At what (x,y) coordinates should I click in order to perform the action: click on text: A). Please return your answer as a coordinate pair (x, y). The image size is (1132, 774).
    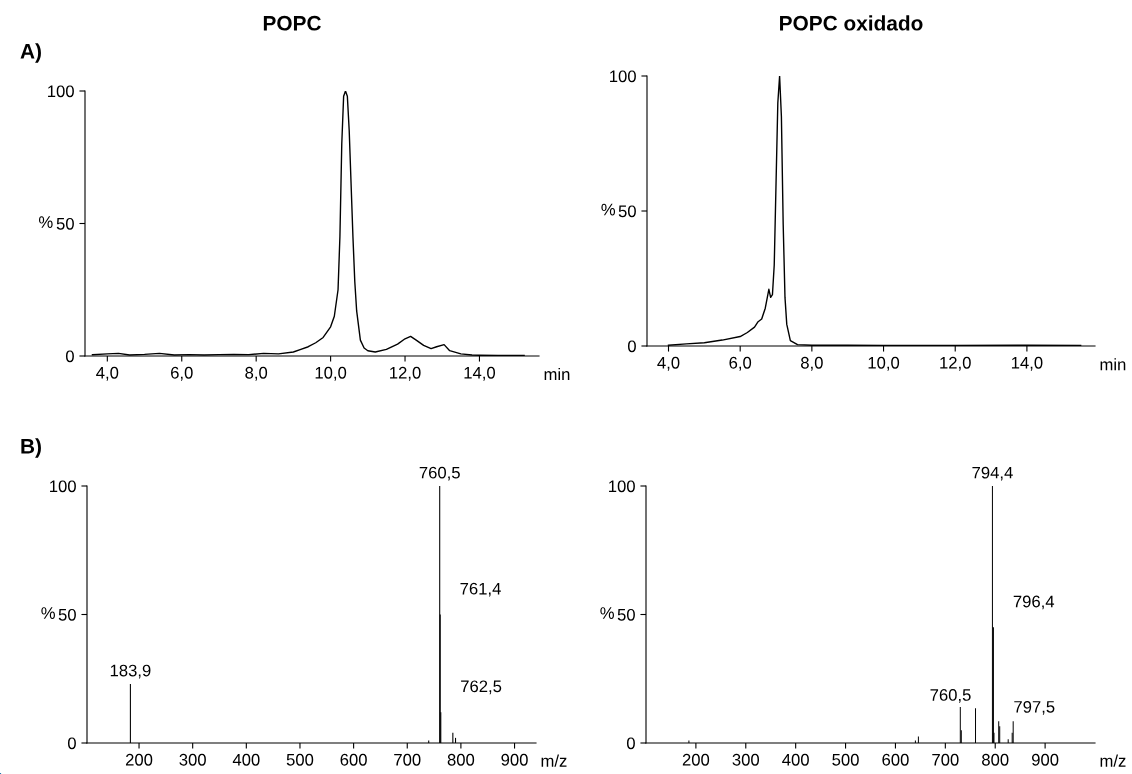
    Looking at the image, I should click on (30, 53).